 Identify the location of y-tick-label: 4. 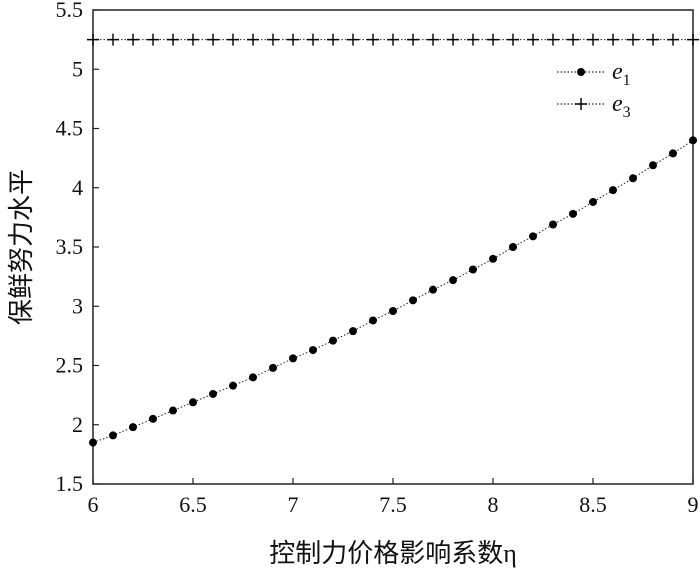
(77, 187).